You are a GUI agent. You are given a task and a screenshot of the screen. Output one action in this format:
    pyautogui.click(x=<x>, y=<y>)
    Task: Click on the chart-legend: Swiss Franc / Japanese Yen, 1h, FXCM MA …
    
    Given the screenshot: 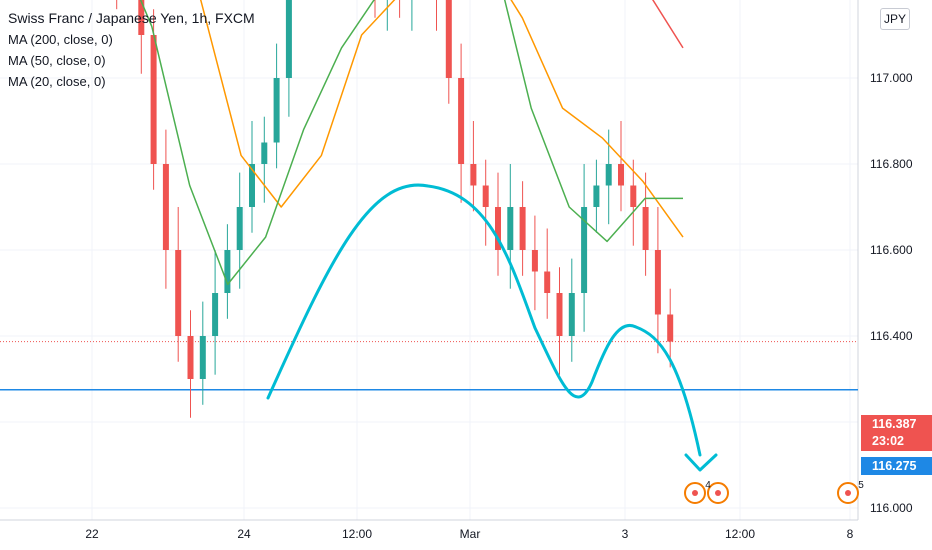 What is the action you would take?
    pyautogui.click(x=131, y=50)
    